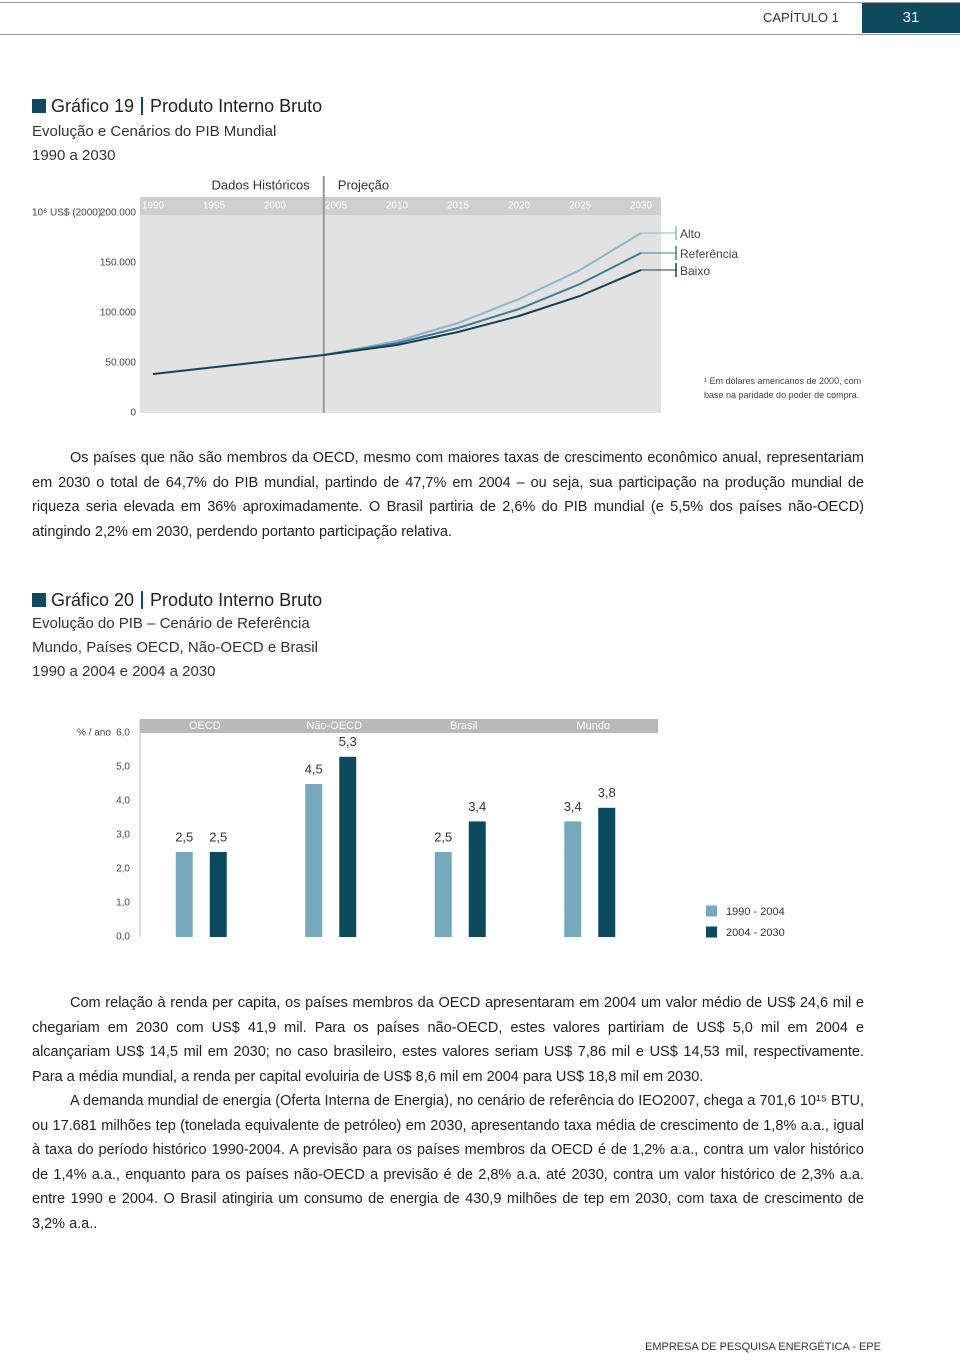  What do you see at coordinates (123, 869) in the screenshot?
I see `y-tick-label: 2,0` at bounding box center [123, 869].